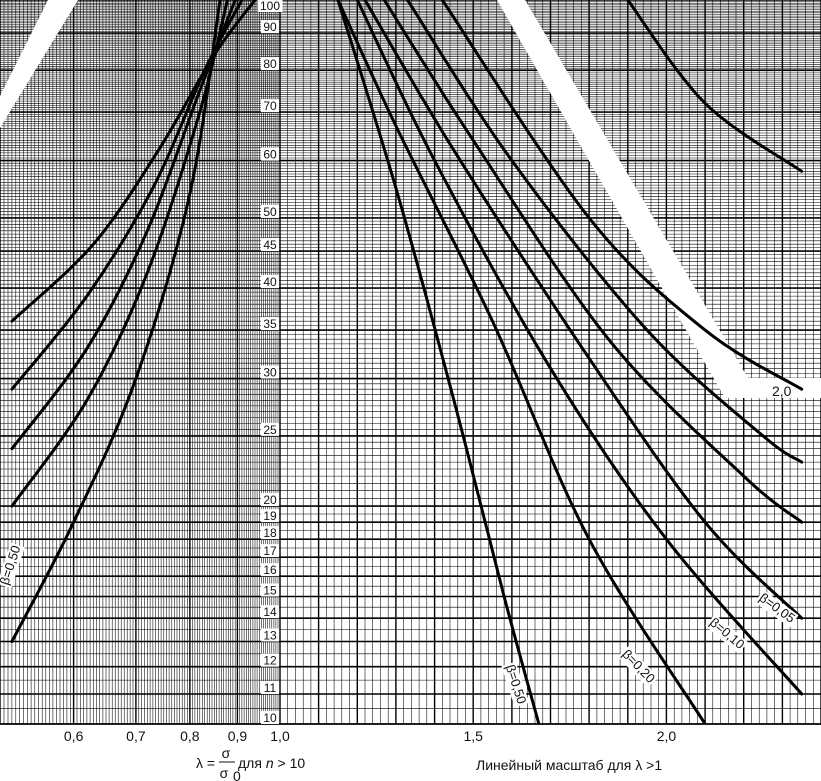 The width and height of the screenshot is (821, 781). I want to click on y-tick-label-17: 17, so click(270, 551).